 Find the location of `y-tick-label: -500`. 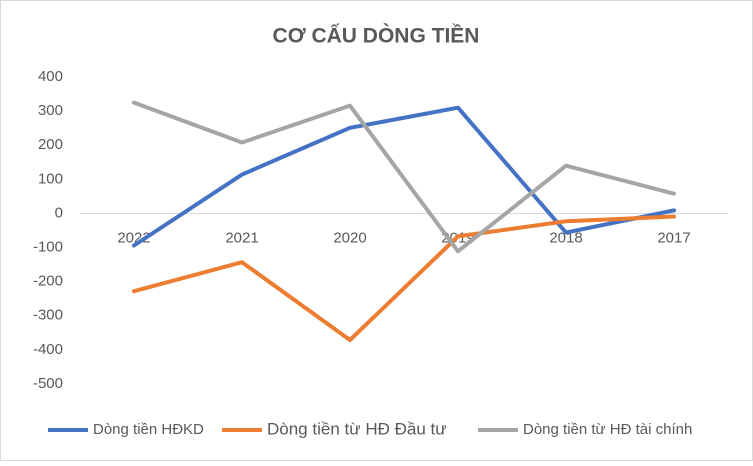

y-tick-label: -500 is located at coordinates (48, 383).